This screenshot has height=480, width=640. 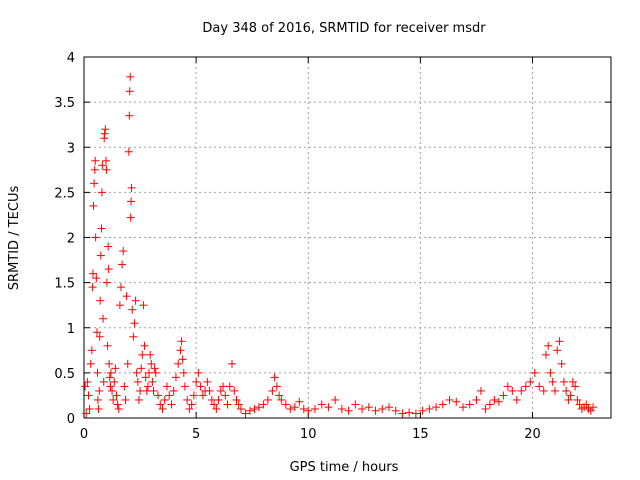 I want to click on y-tick-label: 1.5, so click(x=64, y=284).